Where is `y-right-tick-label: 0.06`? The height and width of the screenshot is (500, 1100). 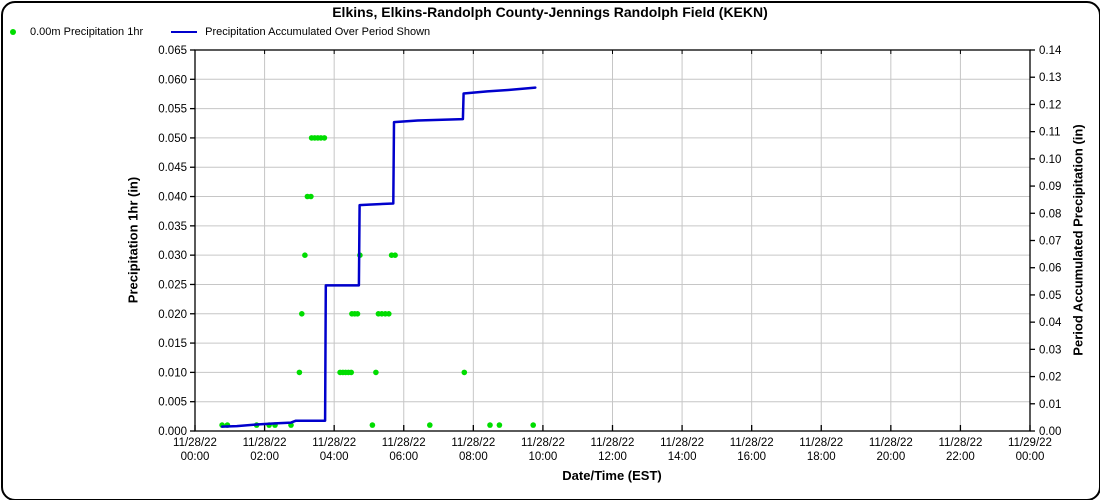 y-right-tick-label: 0.06 is located at coordinates (1050, 269).